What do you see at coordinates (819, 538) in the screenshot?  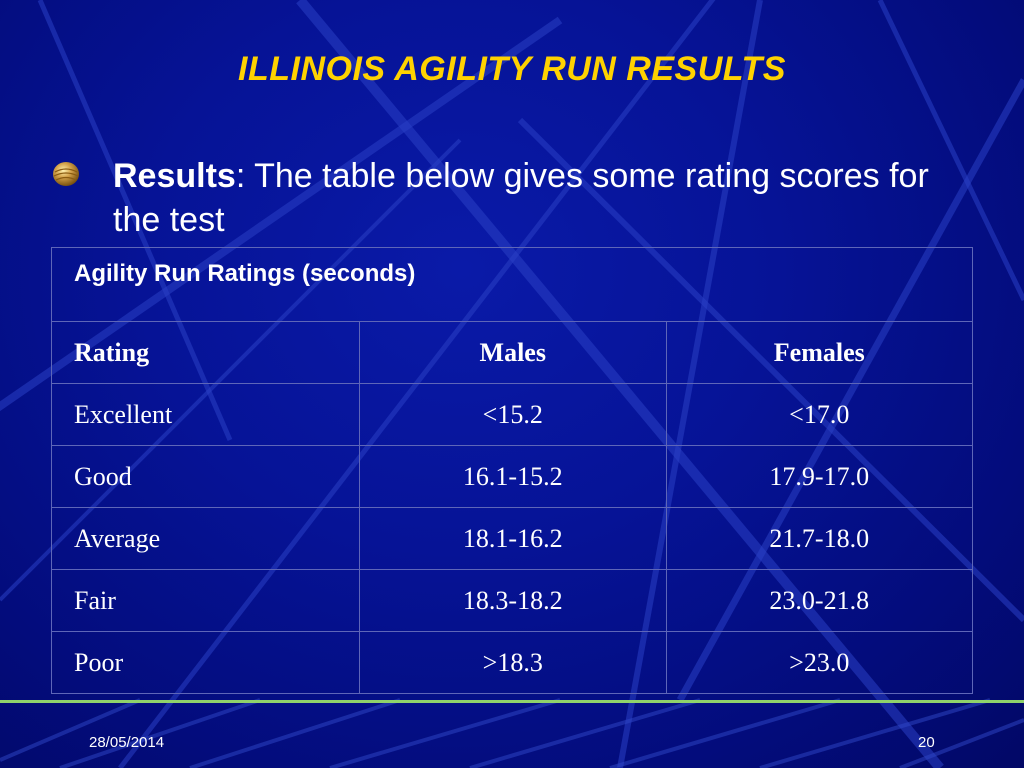 I see `females-cell: 21.7-18.0` at bounding box center [819, 538].